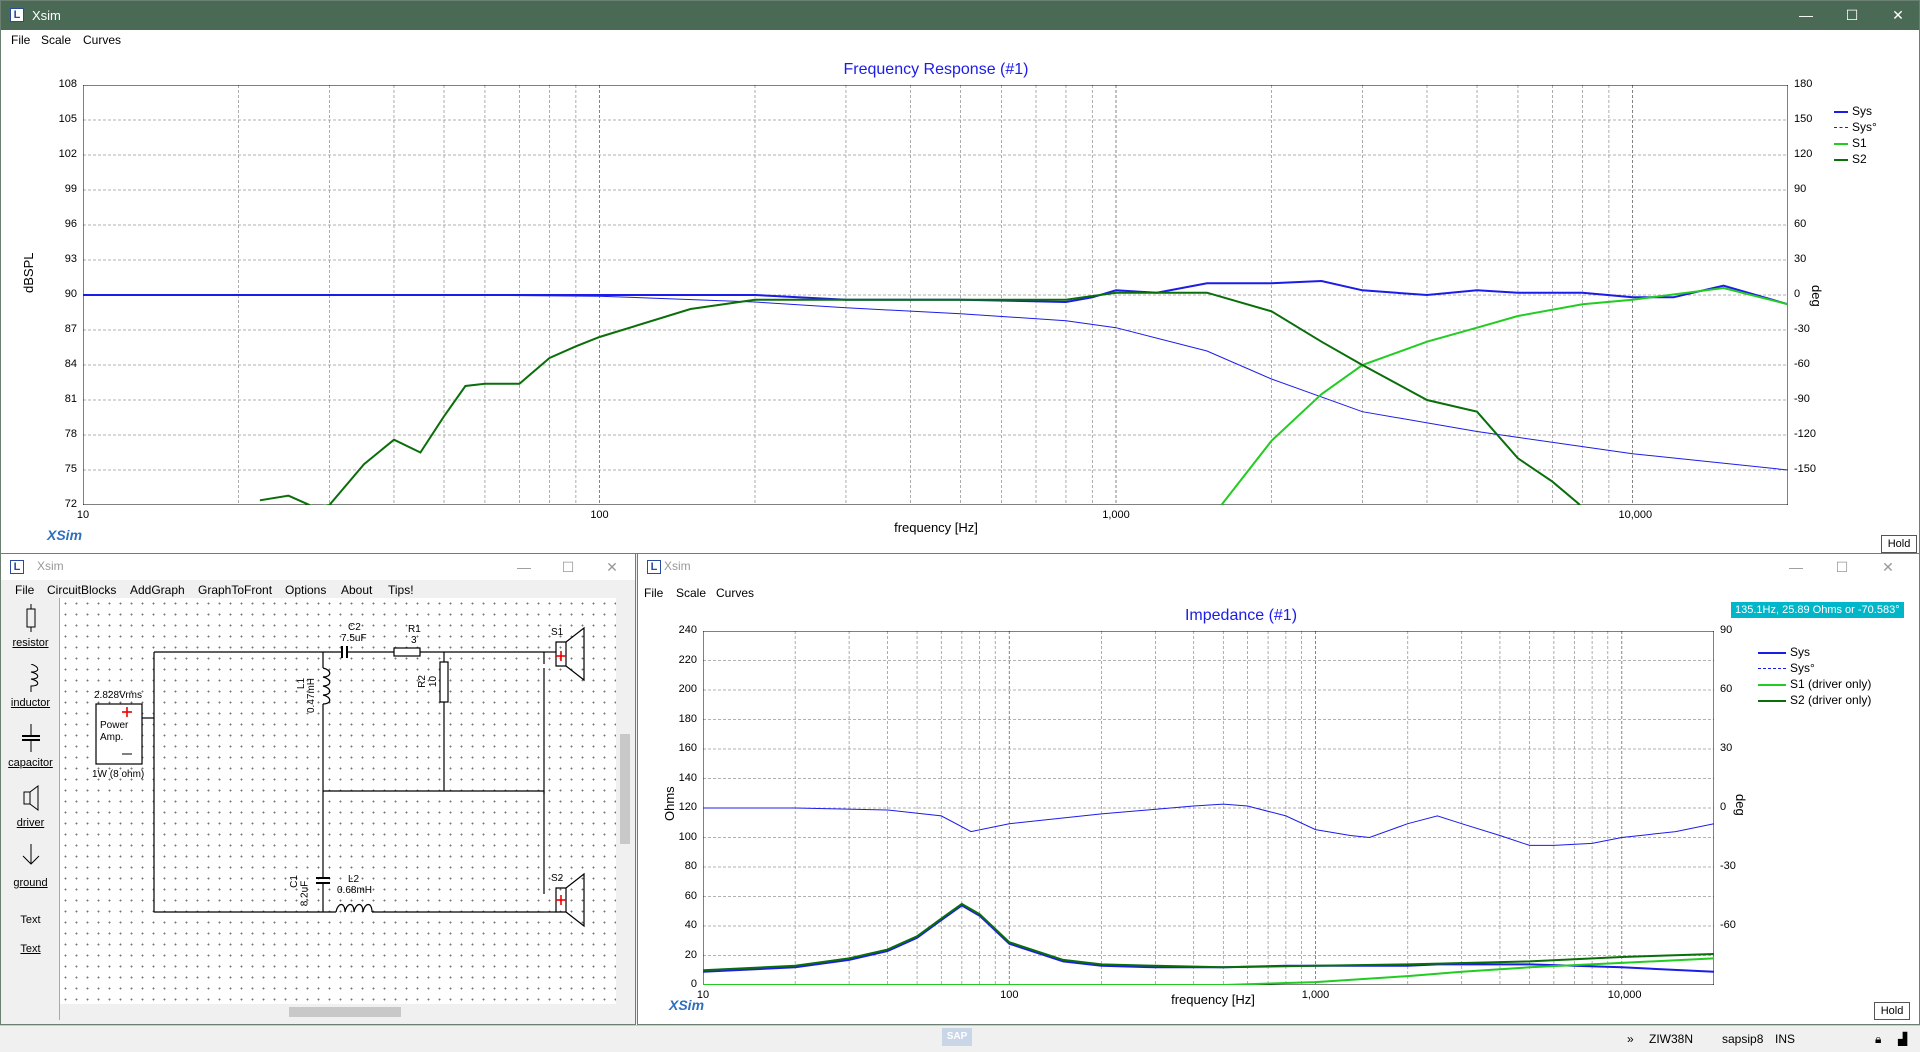 Image resolution: width=1920 pixels, height=1052 pixels. What do you see at coordinates (30, 763) in the screenshot?
I see `palette-capacitor: capacitor` at bounding box center [30, 763].